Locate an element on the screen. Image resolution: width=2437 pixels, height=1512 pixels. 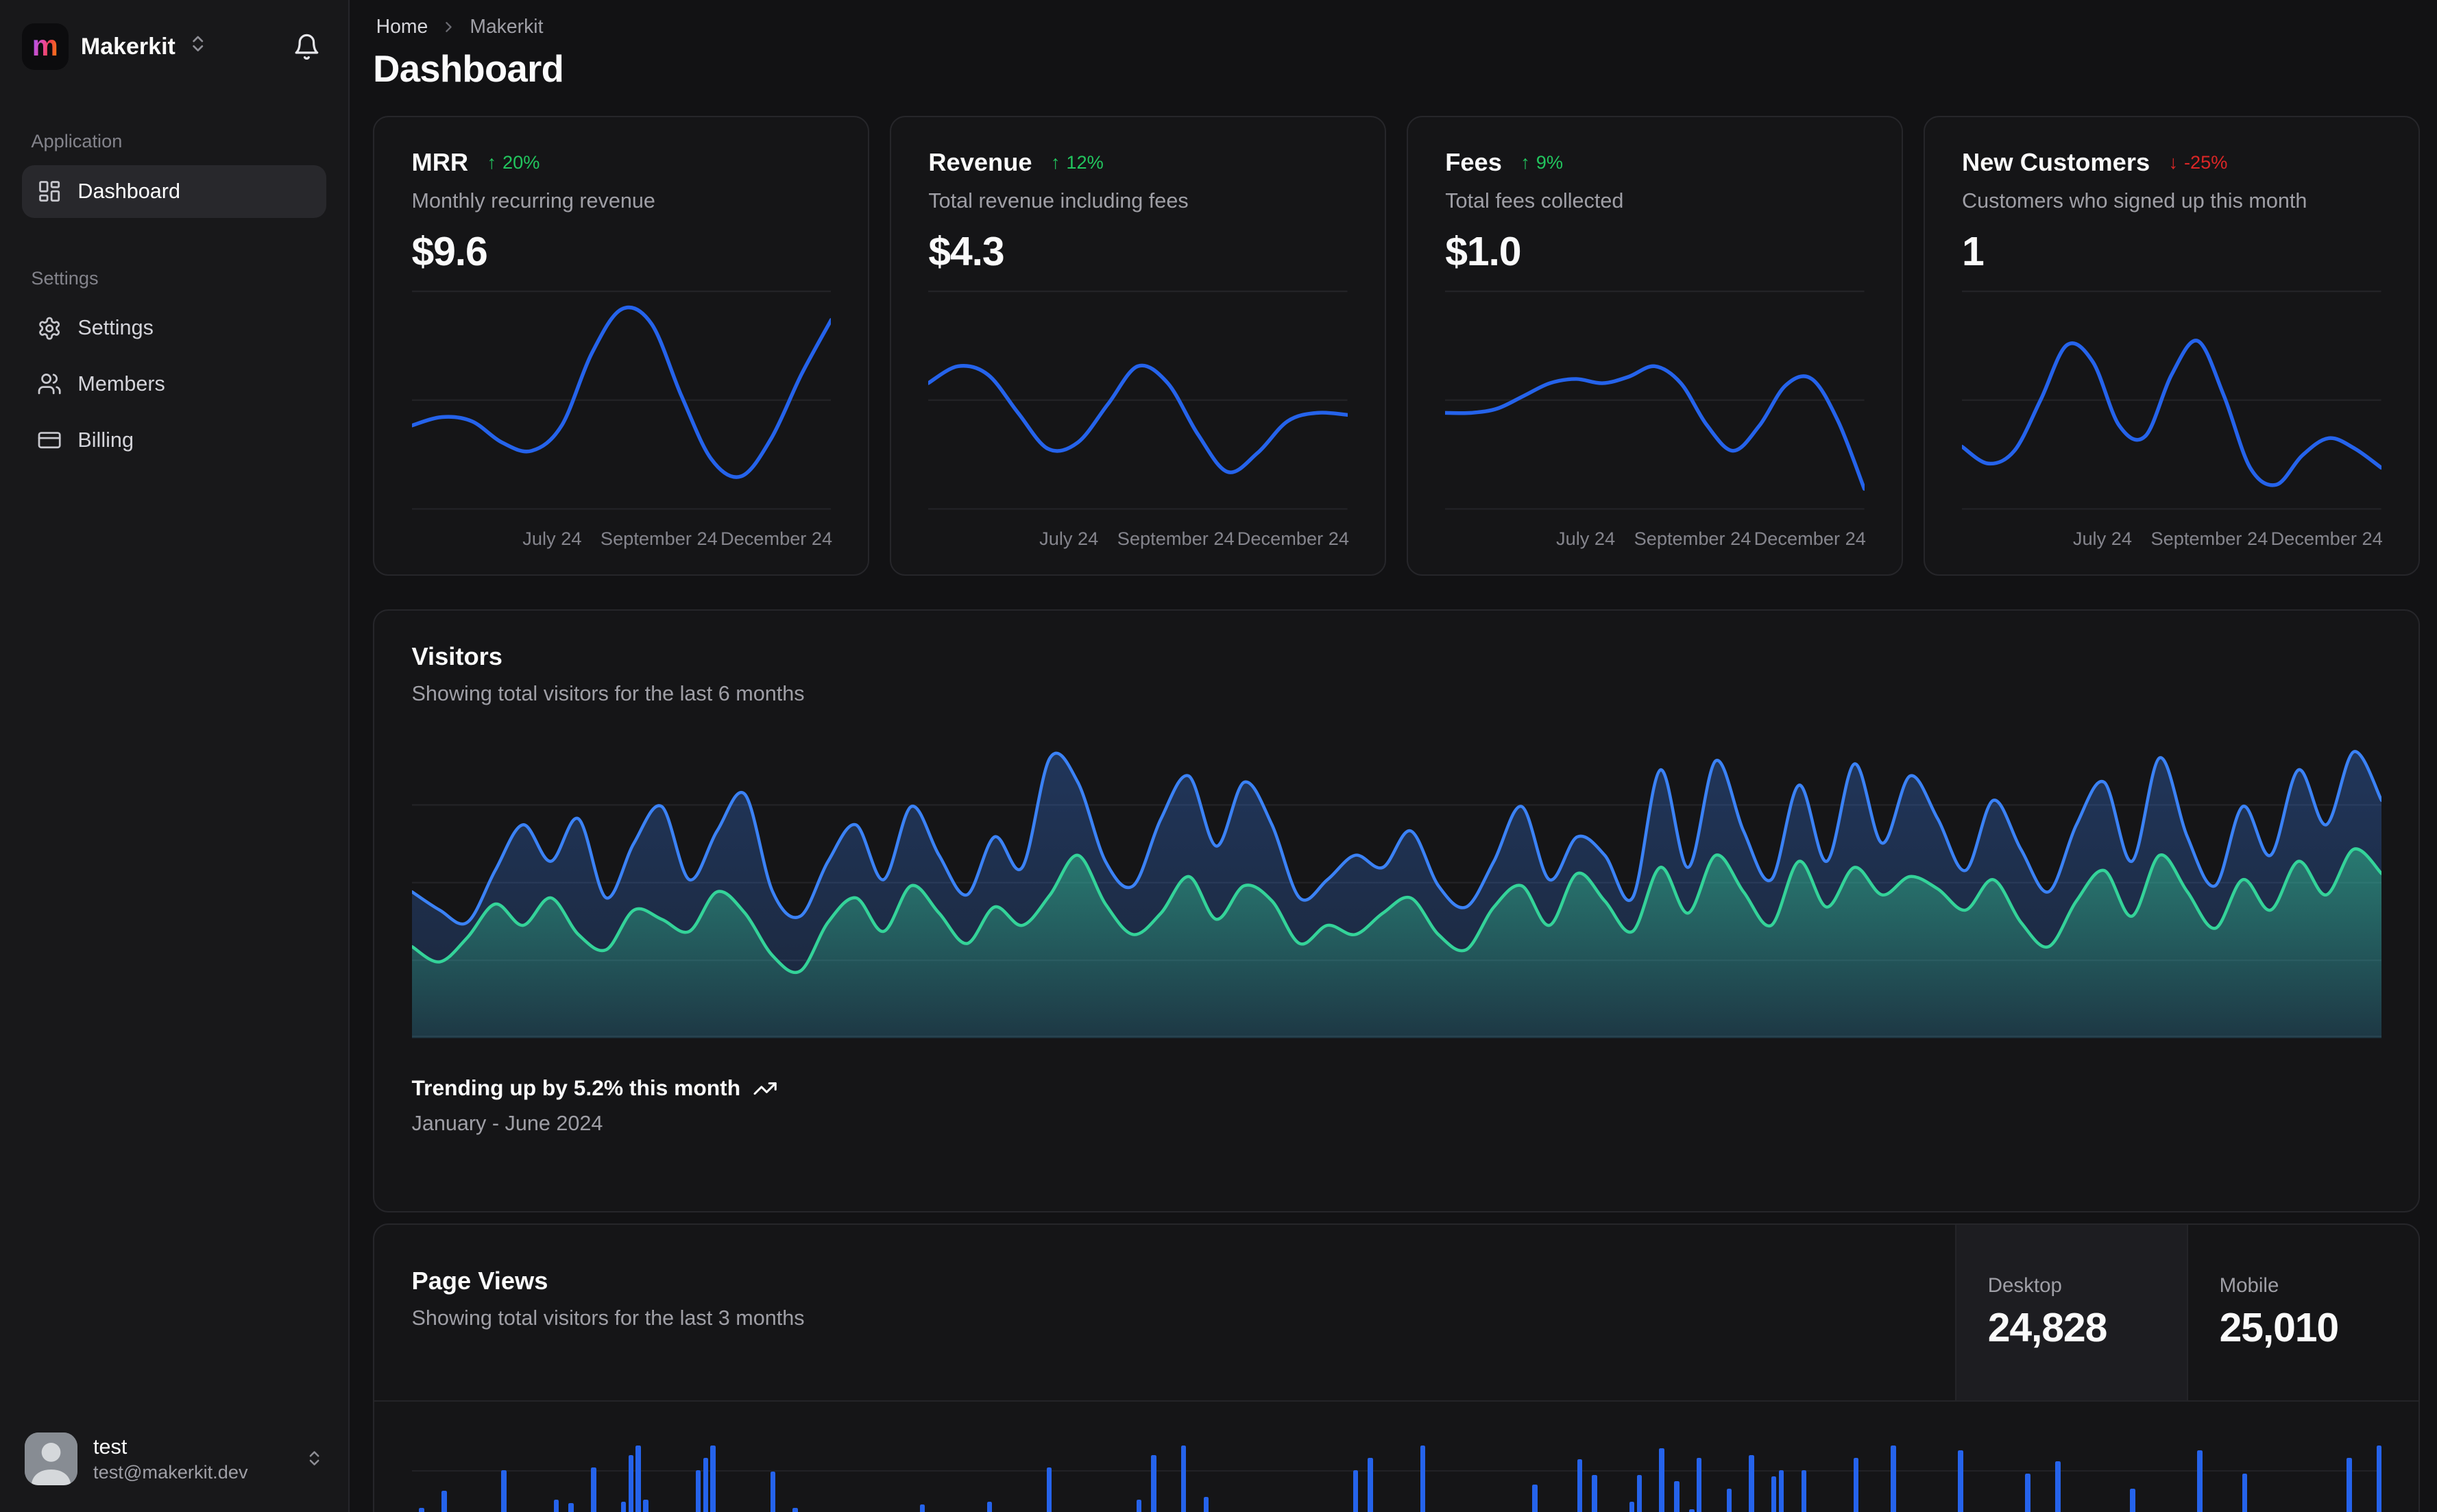
sidebar-item-members: Members is located at coordinates (174, 385).